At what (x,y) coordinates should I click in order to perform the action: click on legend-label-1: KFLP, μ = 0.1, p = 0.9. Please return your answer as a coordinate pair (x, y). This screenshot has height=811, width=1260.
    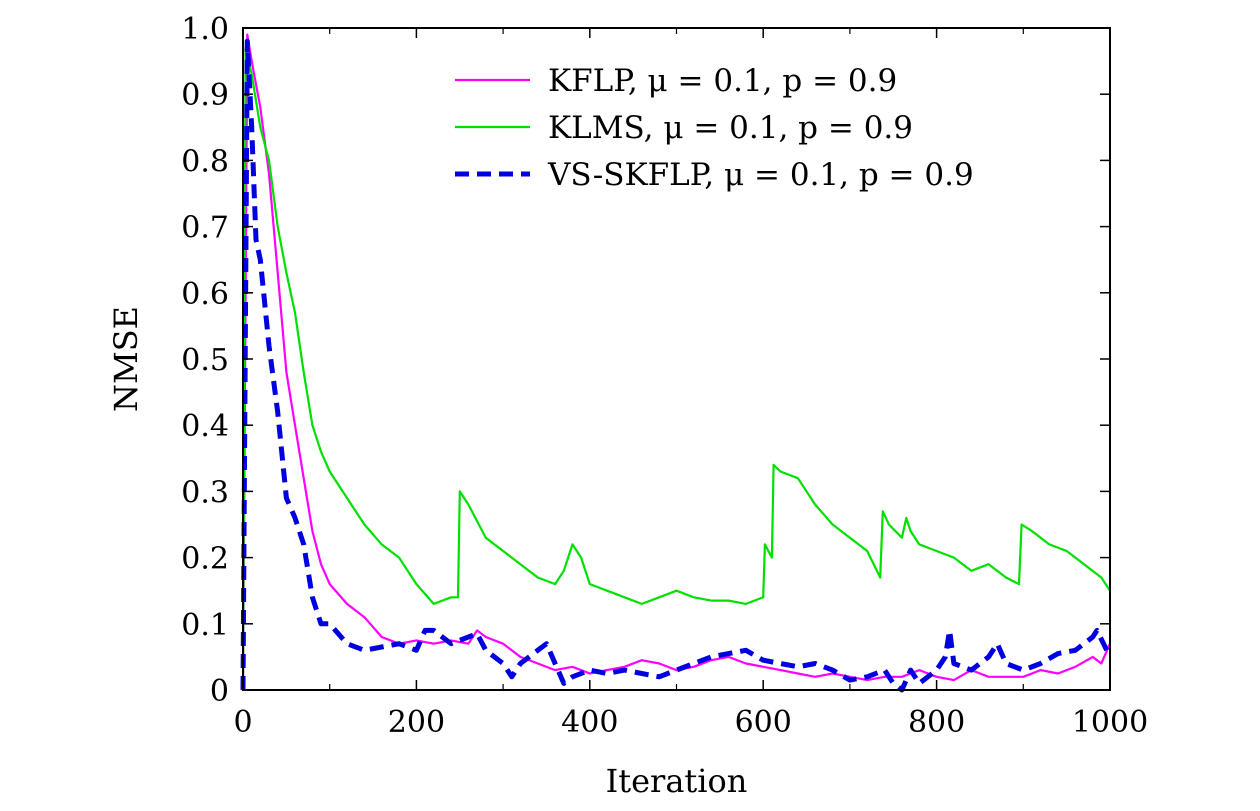
    Looking at the image, I should click on (722, 81).